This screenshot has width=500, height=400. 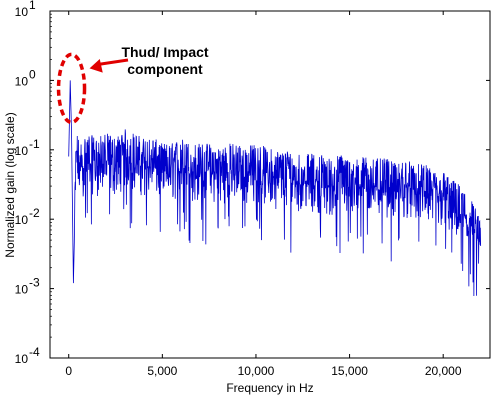 I want to click on y-axis-title: Normalized gain (log scale), so click(x=10, y=184).